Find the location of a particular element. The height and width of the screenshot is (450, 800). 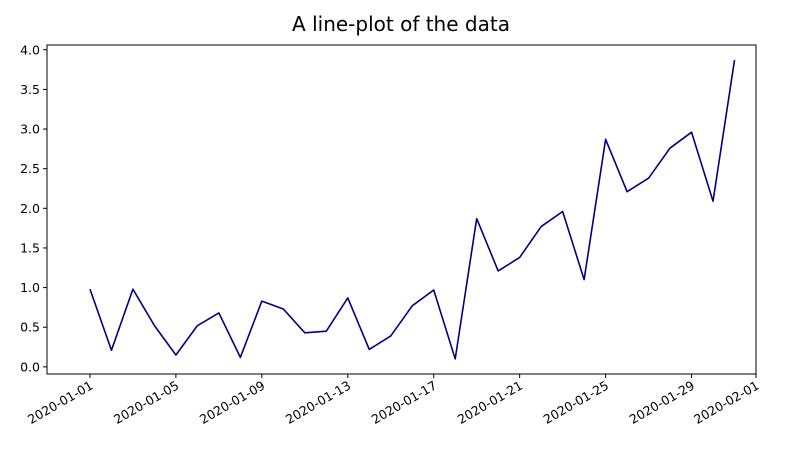

x-tick-label: 2020-01-25 is located at coordinates (576, 402).